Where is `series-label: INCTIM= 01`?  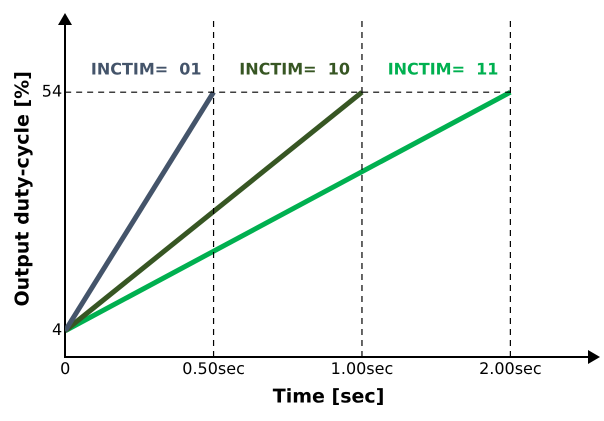
series-label: INCTIM= 01 is located at coordinates (146, 68).